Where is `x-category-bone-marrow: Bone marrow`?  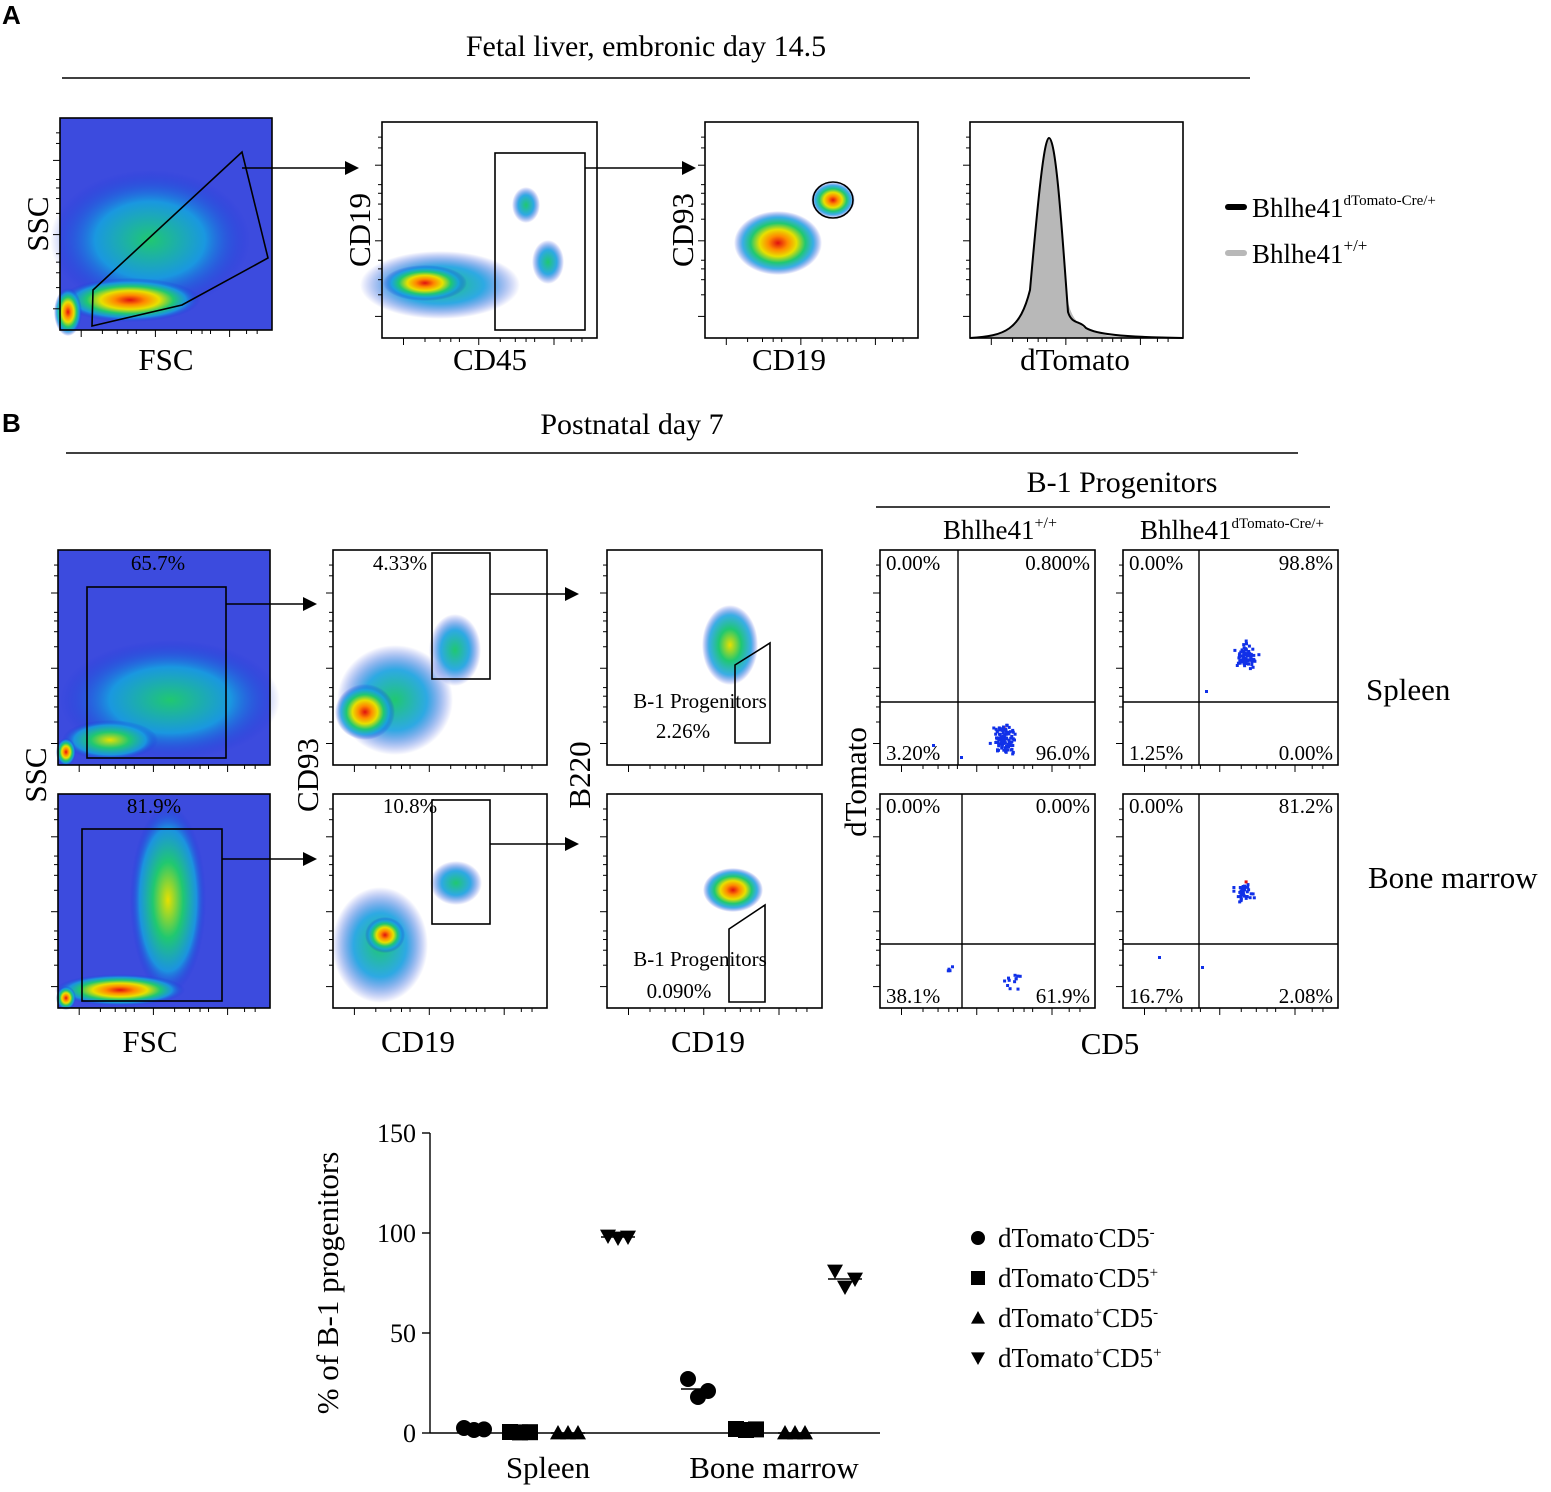
x-category-bone-marrow: Bone marrow is located at coordinates (774, 1467).